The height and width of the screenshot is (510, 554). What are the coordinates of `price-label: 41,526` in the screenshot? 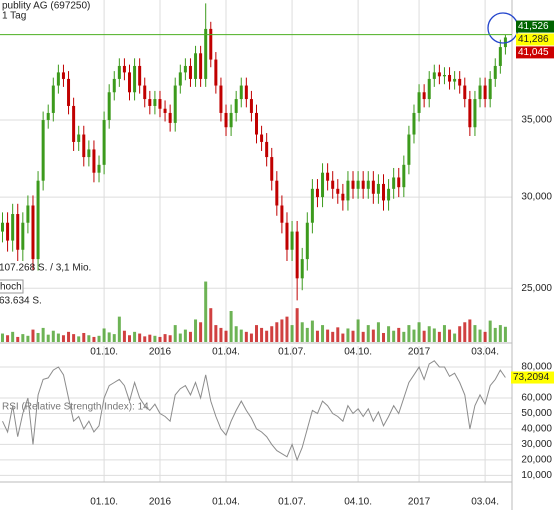 It's located at (533, 26).